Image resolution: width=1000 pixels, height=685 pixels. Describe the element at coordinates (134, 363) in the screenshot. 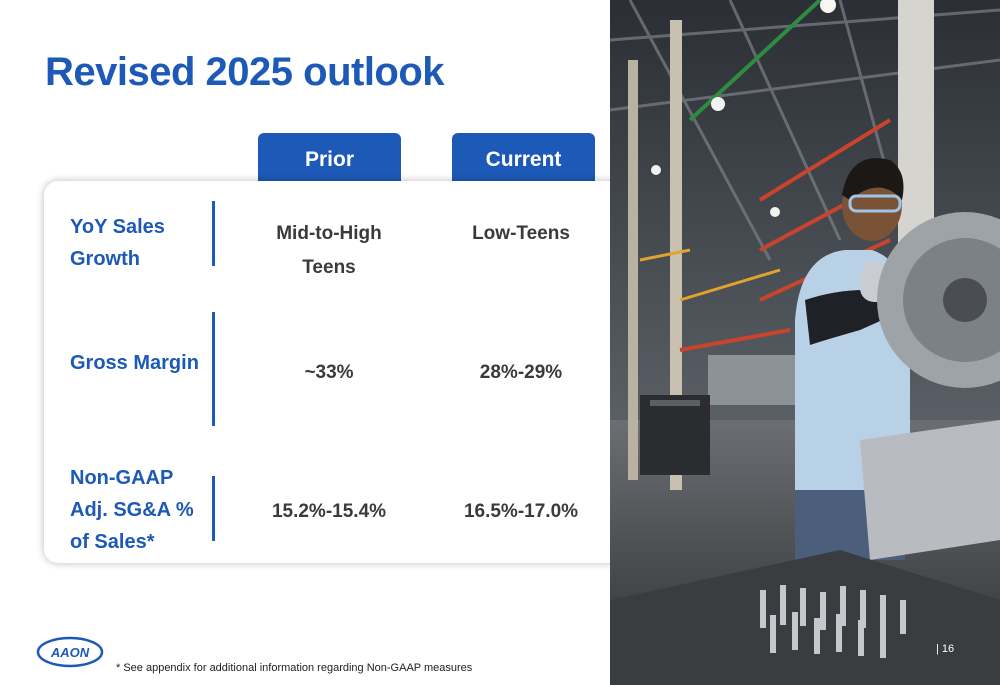

I see `row-label-gross-margin: Gross Margin` at that location.